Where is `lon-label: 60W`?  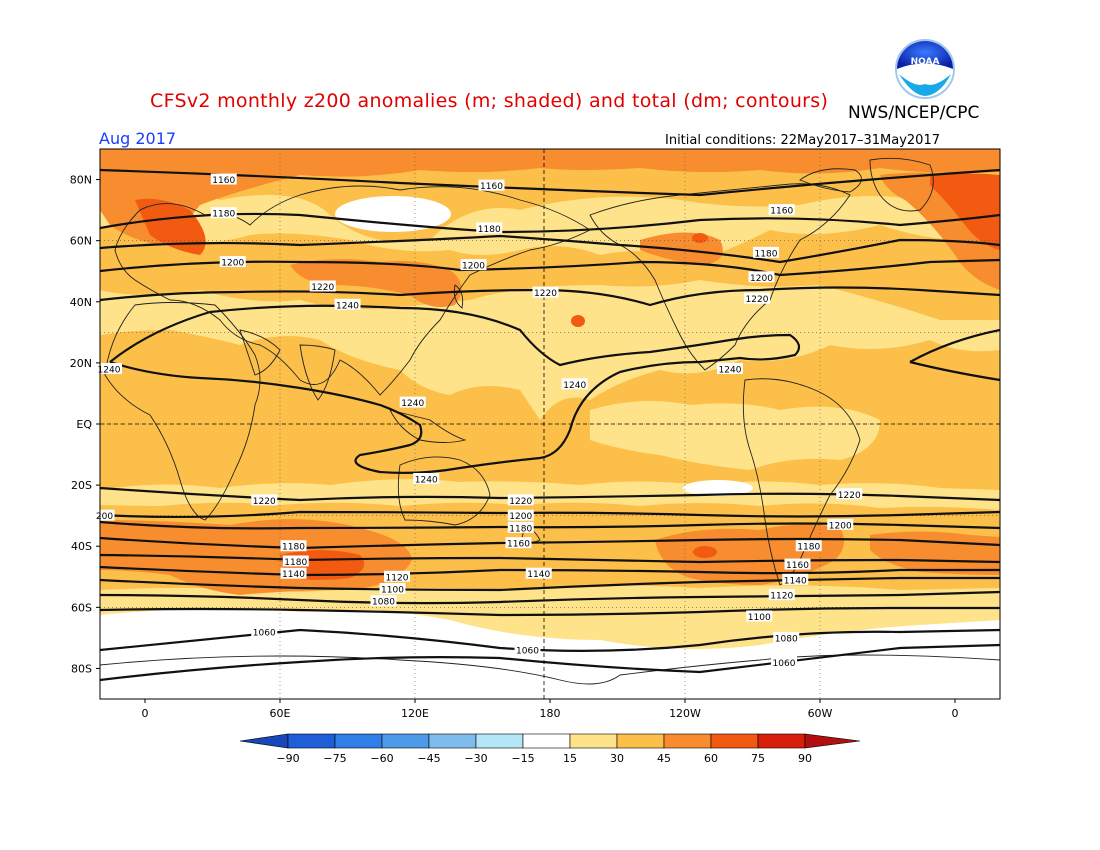 lon-label: 60W is located at coordinates (820, 713).